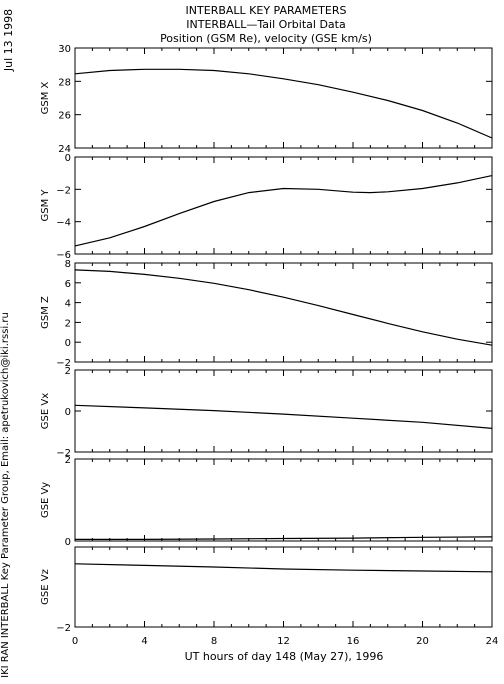 Image resolution: width=504 pixels, height=684 pixels. Describe the element at coordinates (284, 656) in the screenshot. I see `x-axis-label: UT hours of day 148 (May 27), 1996` at that location.